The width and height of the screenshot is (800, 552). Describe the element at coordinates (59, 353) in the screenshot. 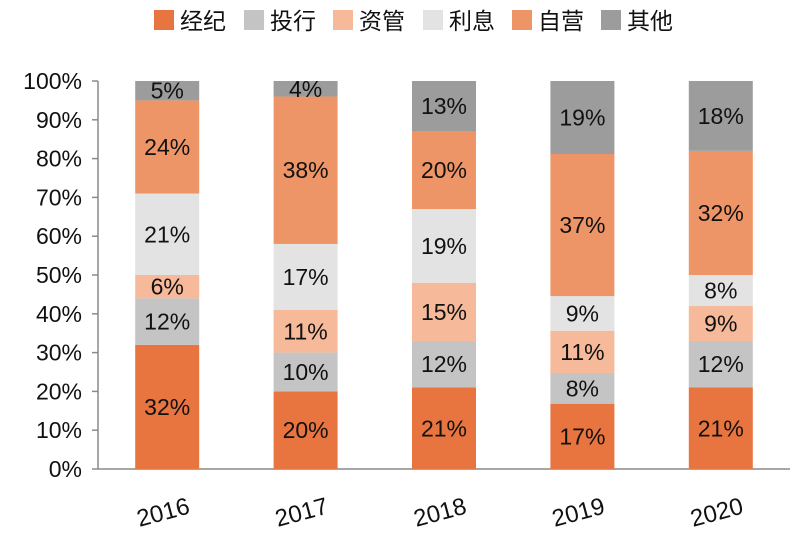

I see `y-tick-label: 30%` at that location.